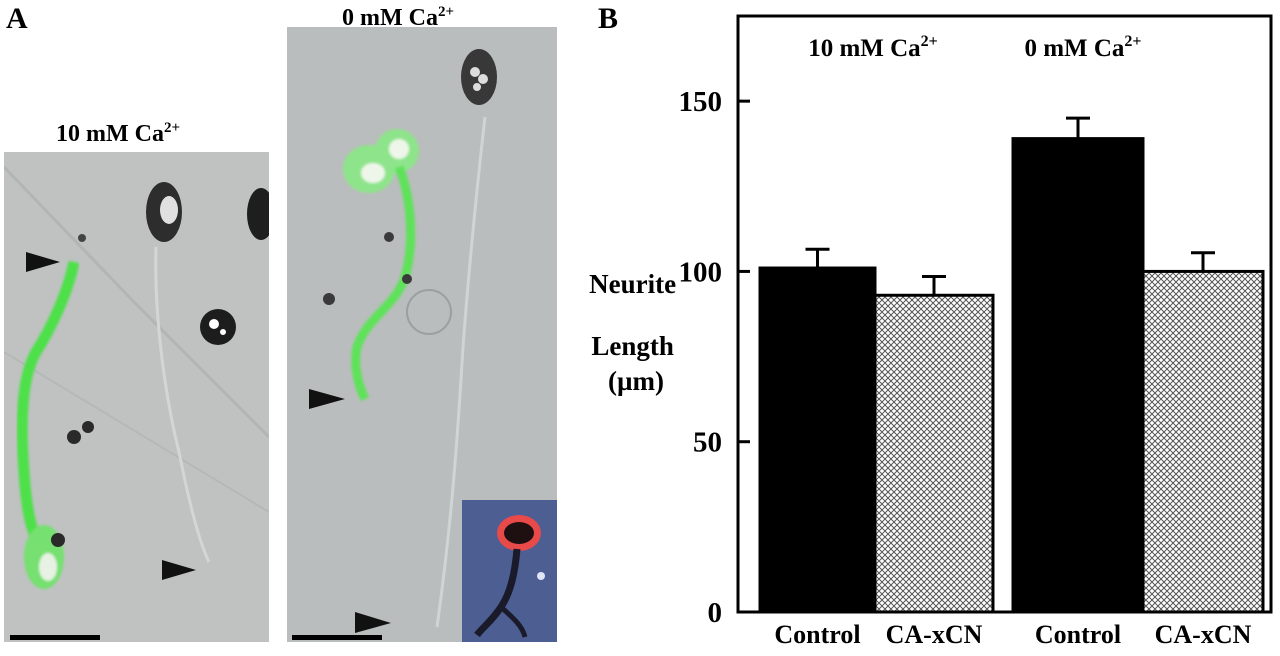 The height and width of the screenshot is (656, 1280). What do you see at coordinates (632, 284) in the screenshot?
I see `y-label-line-1: Neurite` at bounding box center [632, 284].